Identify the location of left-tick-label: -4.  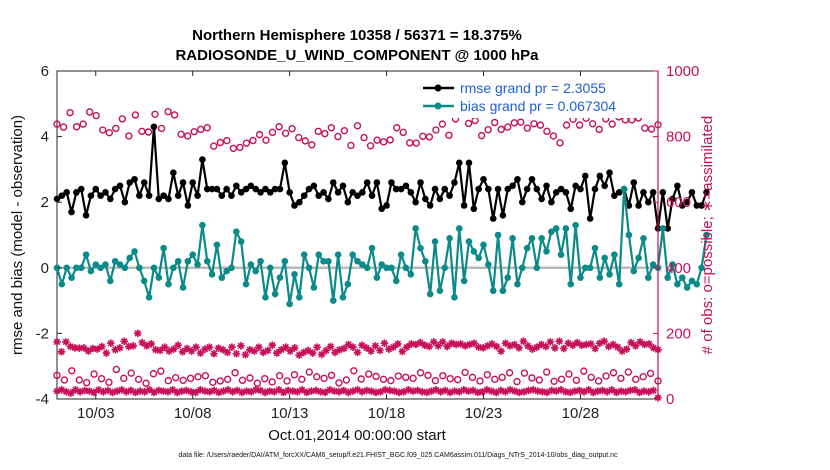
(42, 399).